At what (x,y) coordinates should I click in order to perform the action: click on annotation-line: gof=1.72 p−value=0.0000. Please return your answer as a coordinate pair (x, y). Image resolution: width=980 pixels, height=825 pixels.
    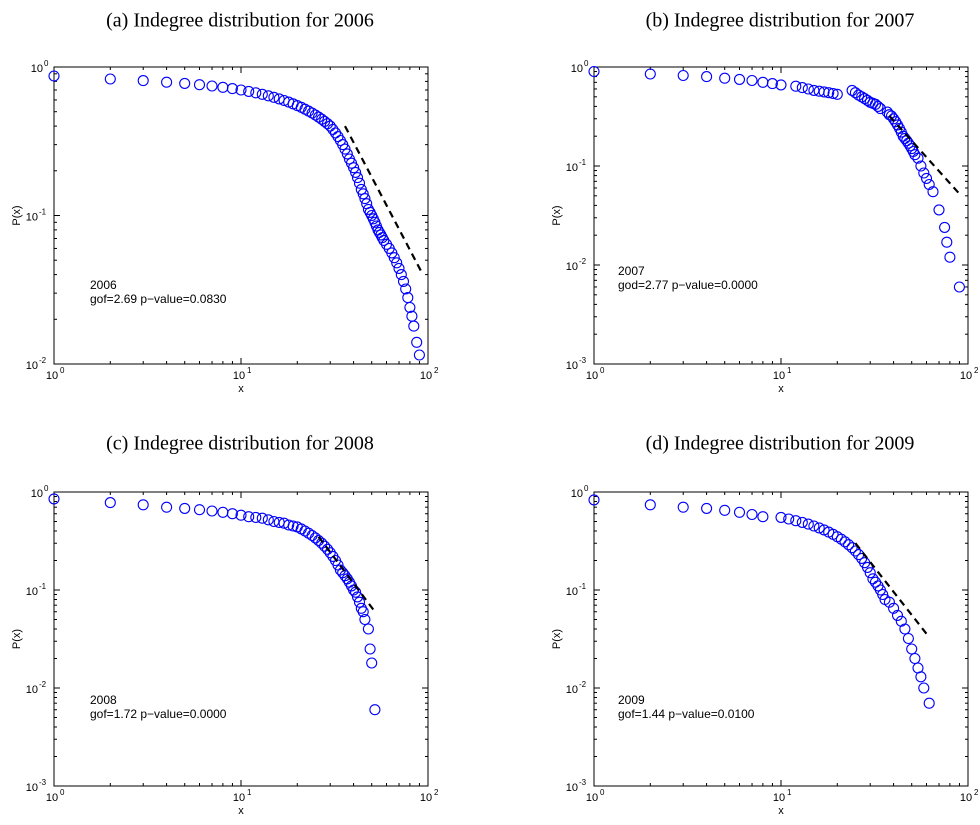
    Looking at the image, I should click on (158, 714).